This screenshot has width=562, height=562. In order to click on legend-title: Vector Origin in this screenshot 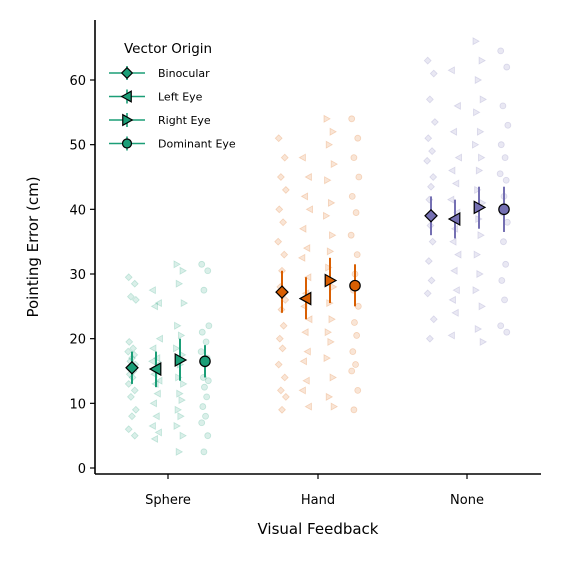, I will do `click(168, 49)`.